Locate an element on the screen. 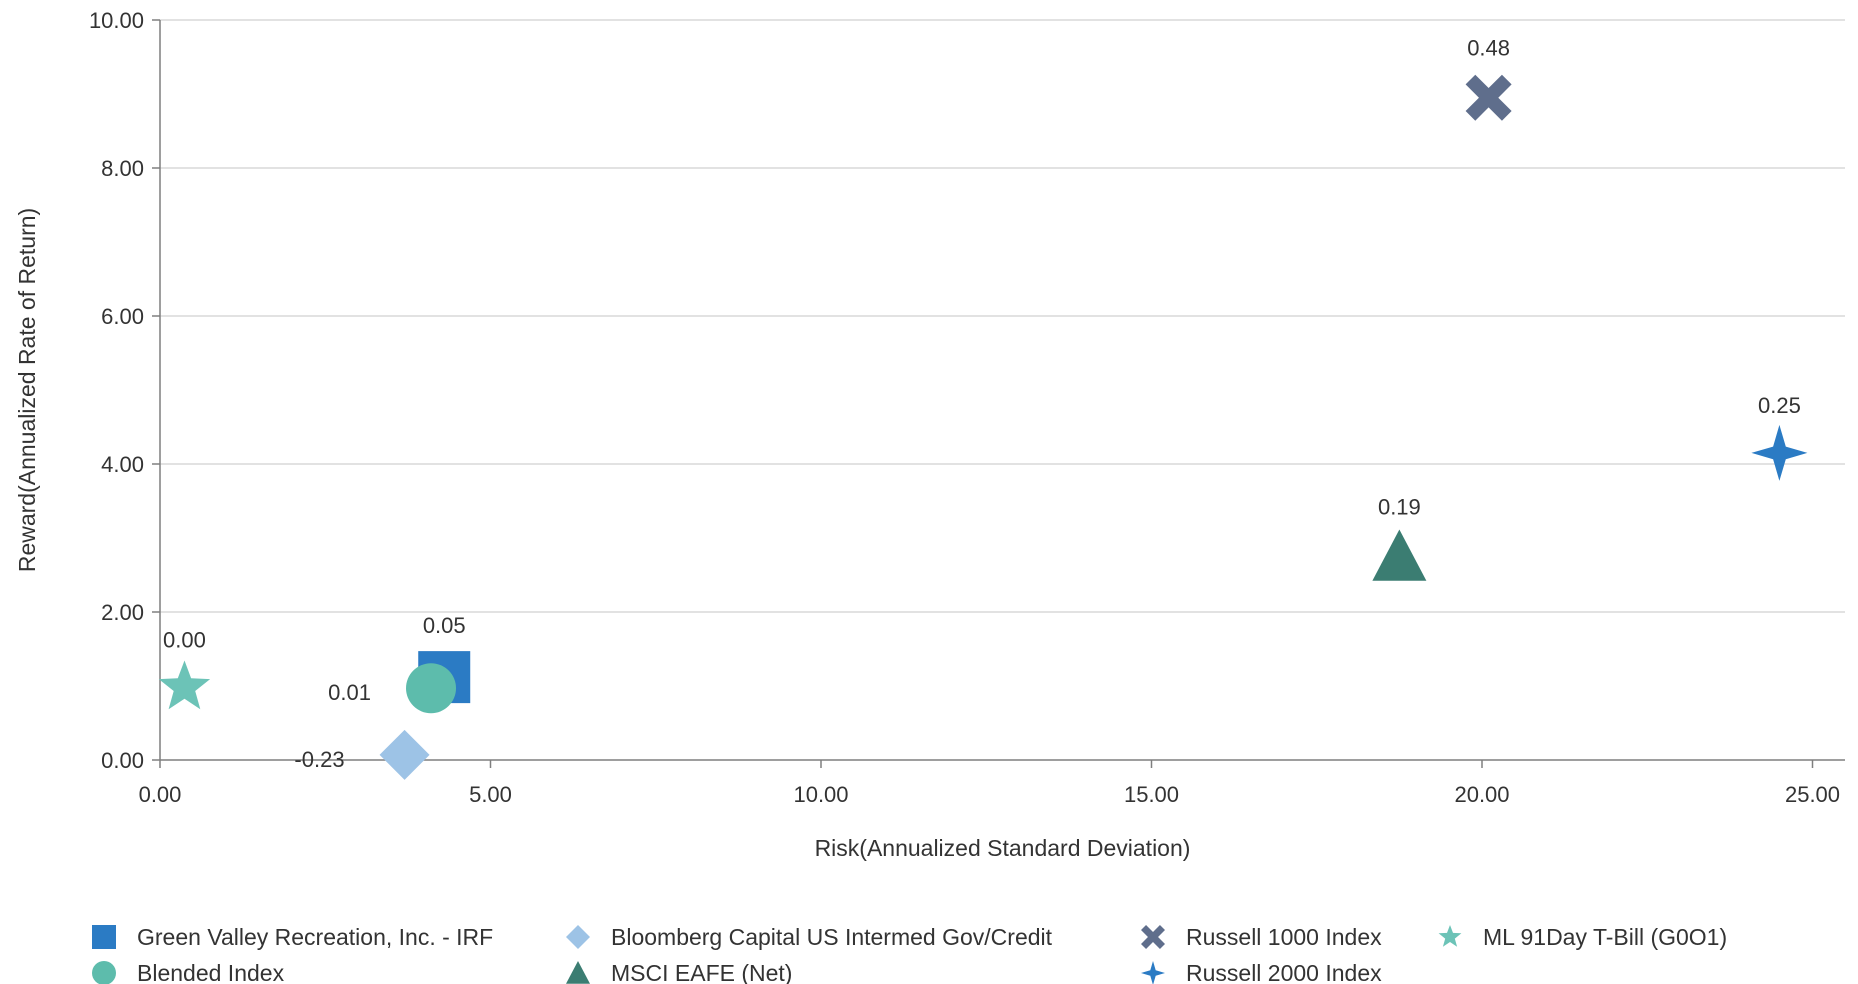 Image resolution: width=1858 pixels, height=984 pixels. x-tick-label: 5.00 is located at coordinates (490, 794).